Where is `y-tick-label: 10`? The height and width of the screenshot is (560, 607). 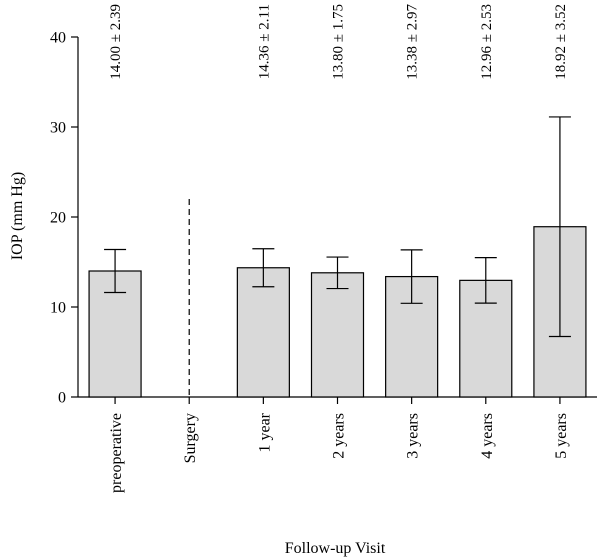 y-tick-label: 10 is located at coordinates (58, 308).